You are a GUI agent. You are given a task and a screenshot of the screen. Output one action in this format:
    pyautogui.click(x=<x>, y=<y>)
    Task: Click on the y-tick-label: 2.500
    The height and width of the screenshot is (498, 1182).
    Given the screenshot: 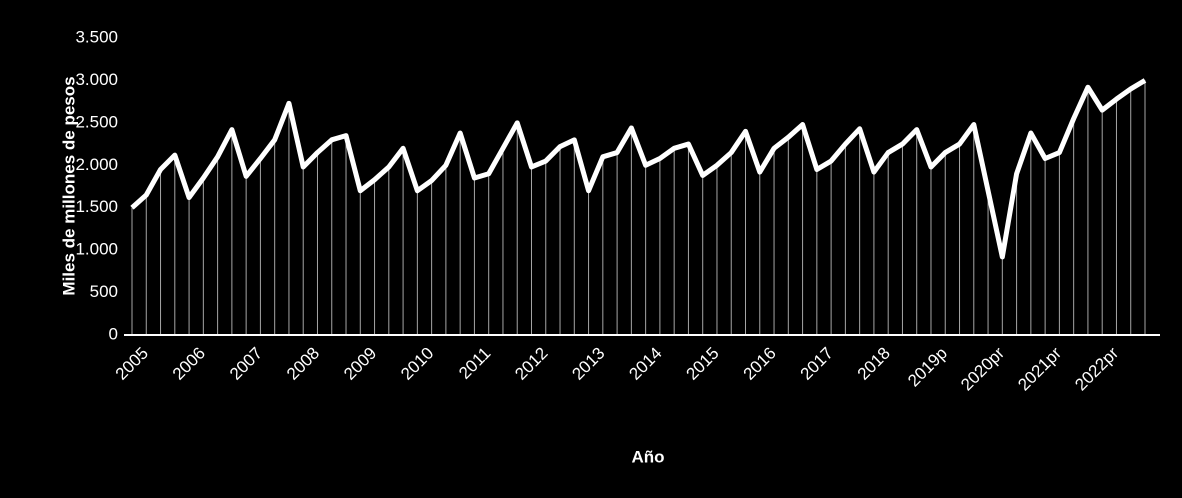 What is the action you would take?
    pyautogui.click(x=96, y=121)
    